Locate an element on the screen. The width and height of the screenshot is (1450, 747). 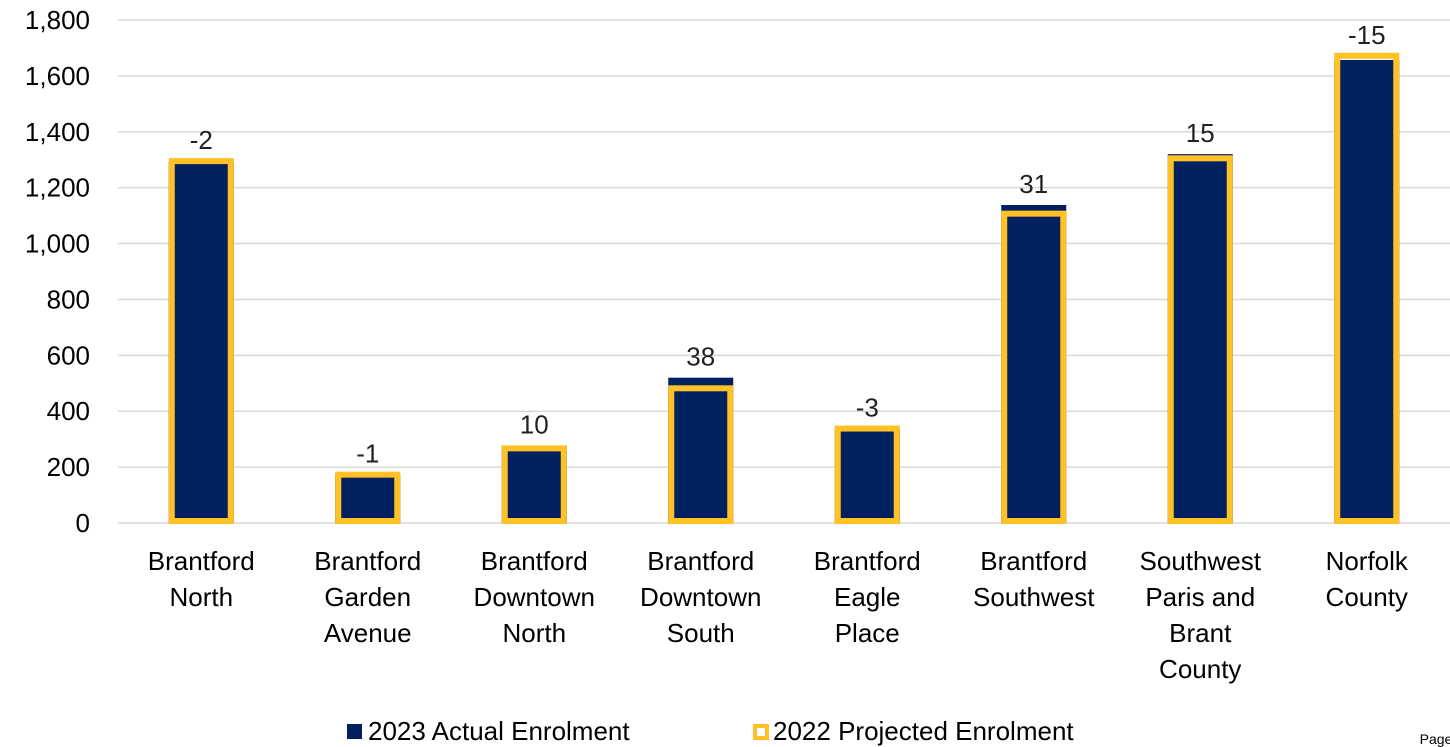
y-tick-label: 1,800 is located at coordinates (57, 20).